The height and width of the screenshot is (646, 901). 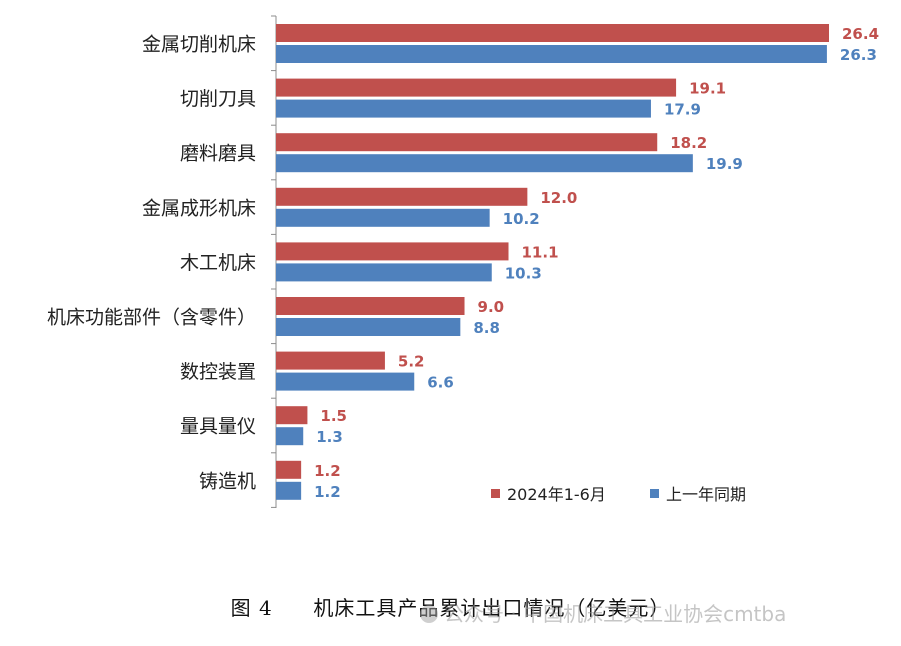 What do you see at coordinates (724, 164) in the screenshot?
I see `value-label: 19.9` at bounding box center [724, 164].